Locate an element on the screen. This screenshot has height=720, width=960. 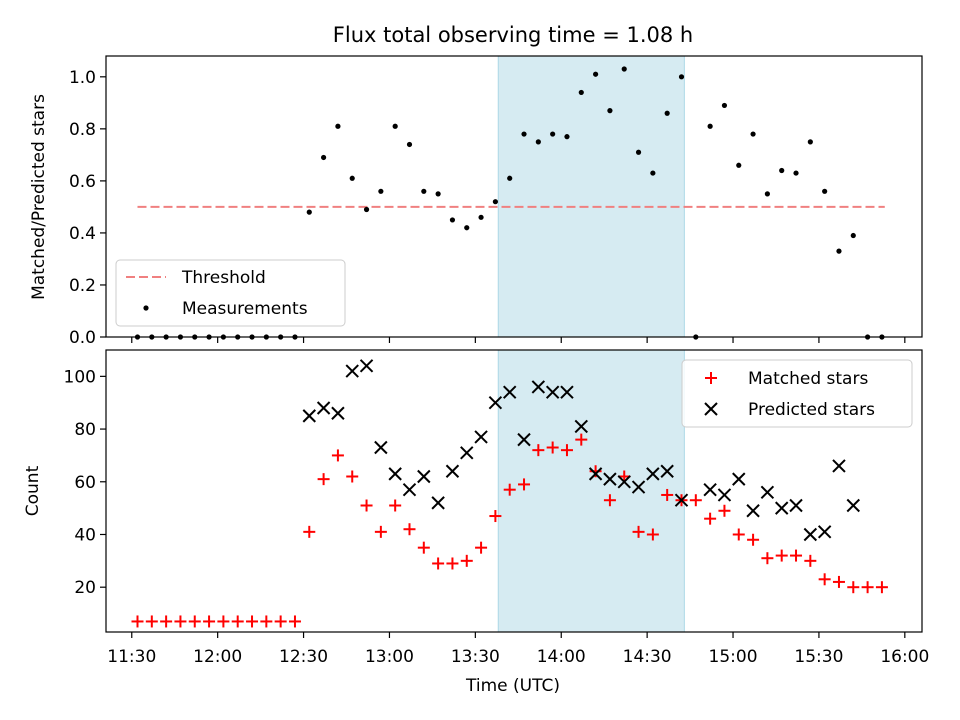
x-tick-label: 16:00 is located at coordinates (904, 657).